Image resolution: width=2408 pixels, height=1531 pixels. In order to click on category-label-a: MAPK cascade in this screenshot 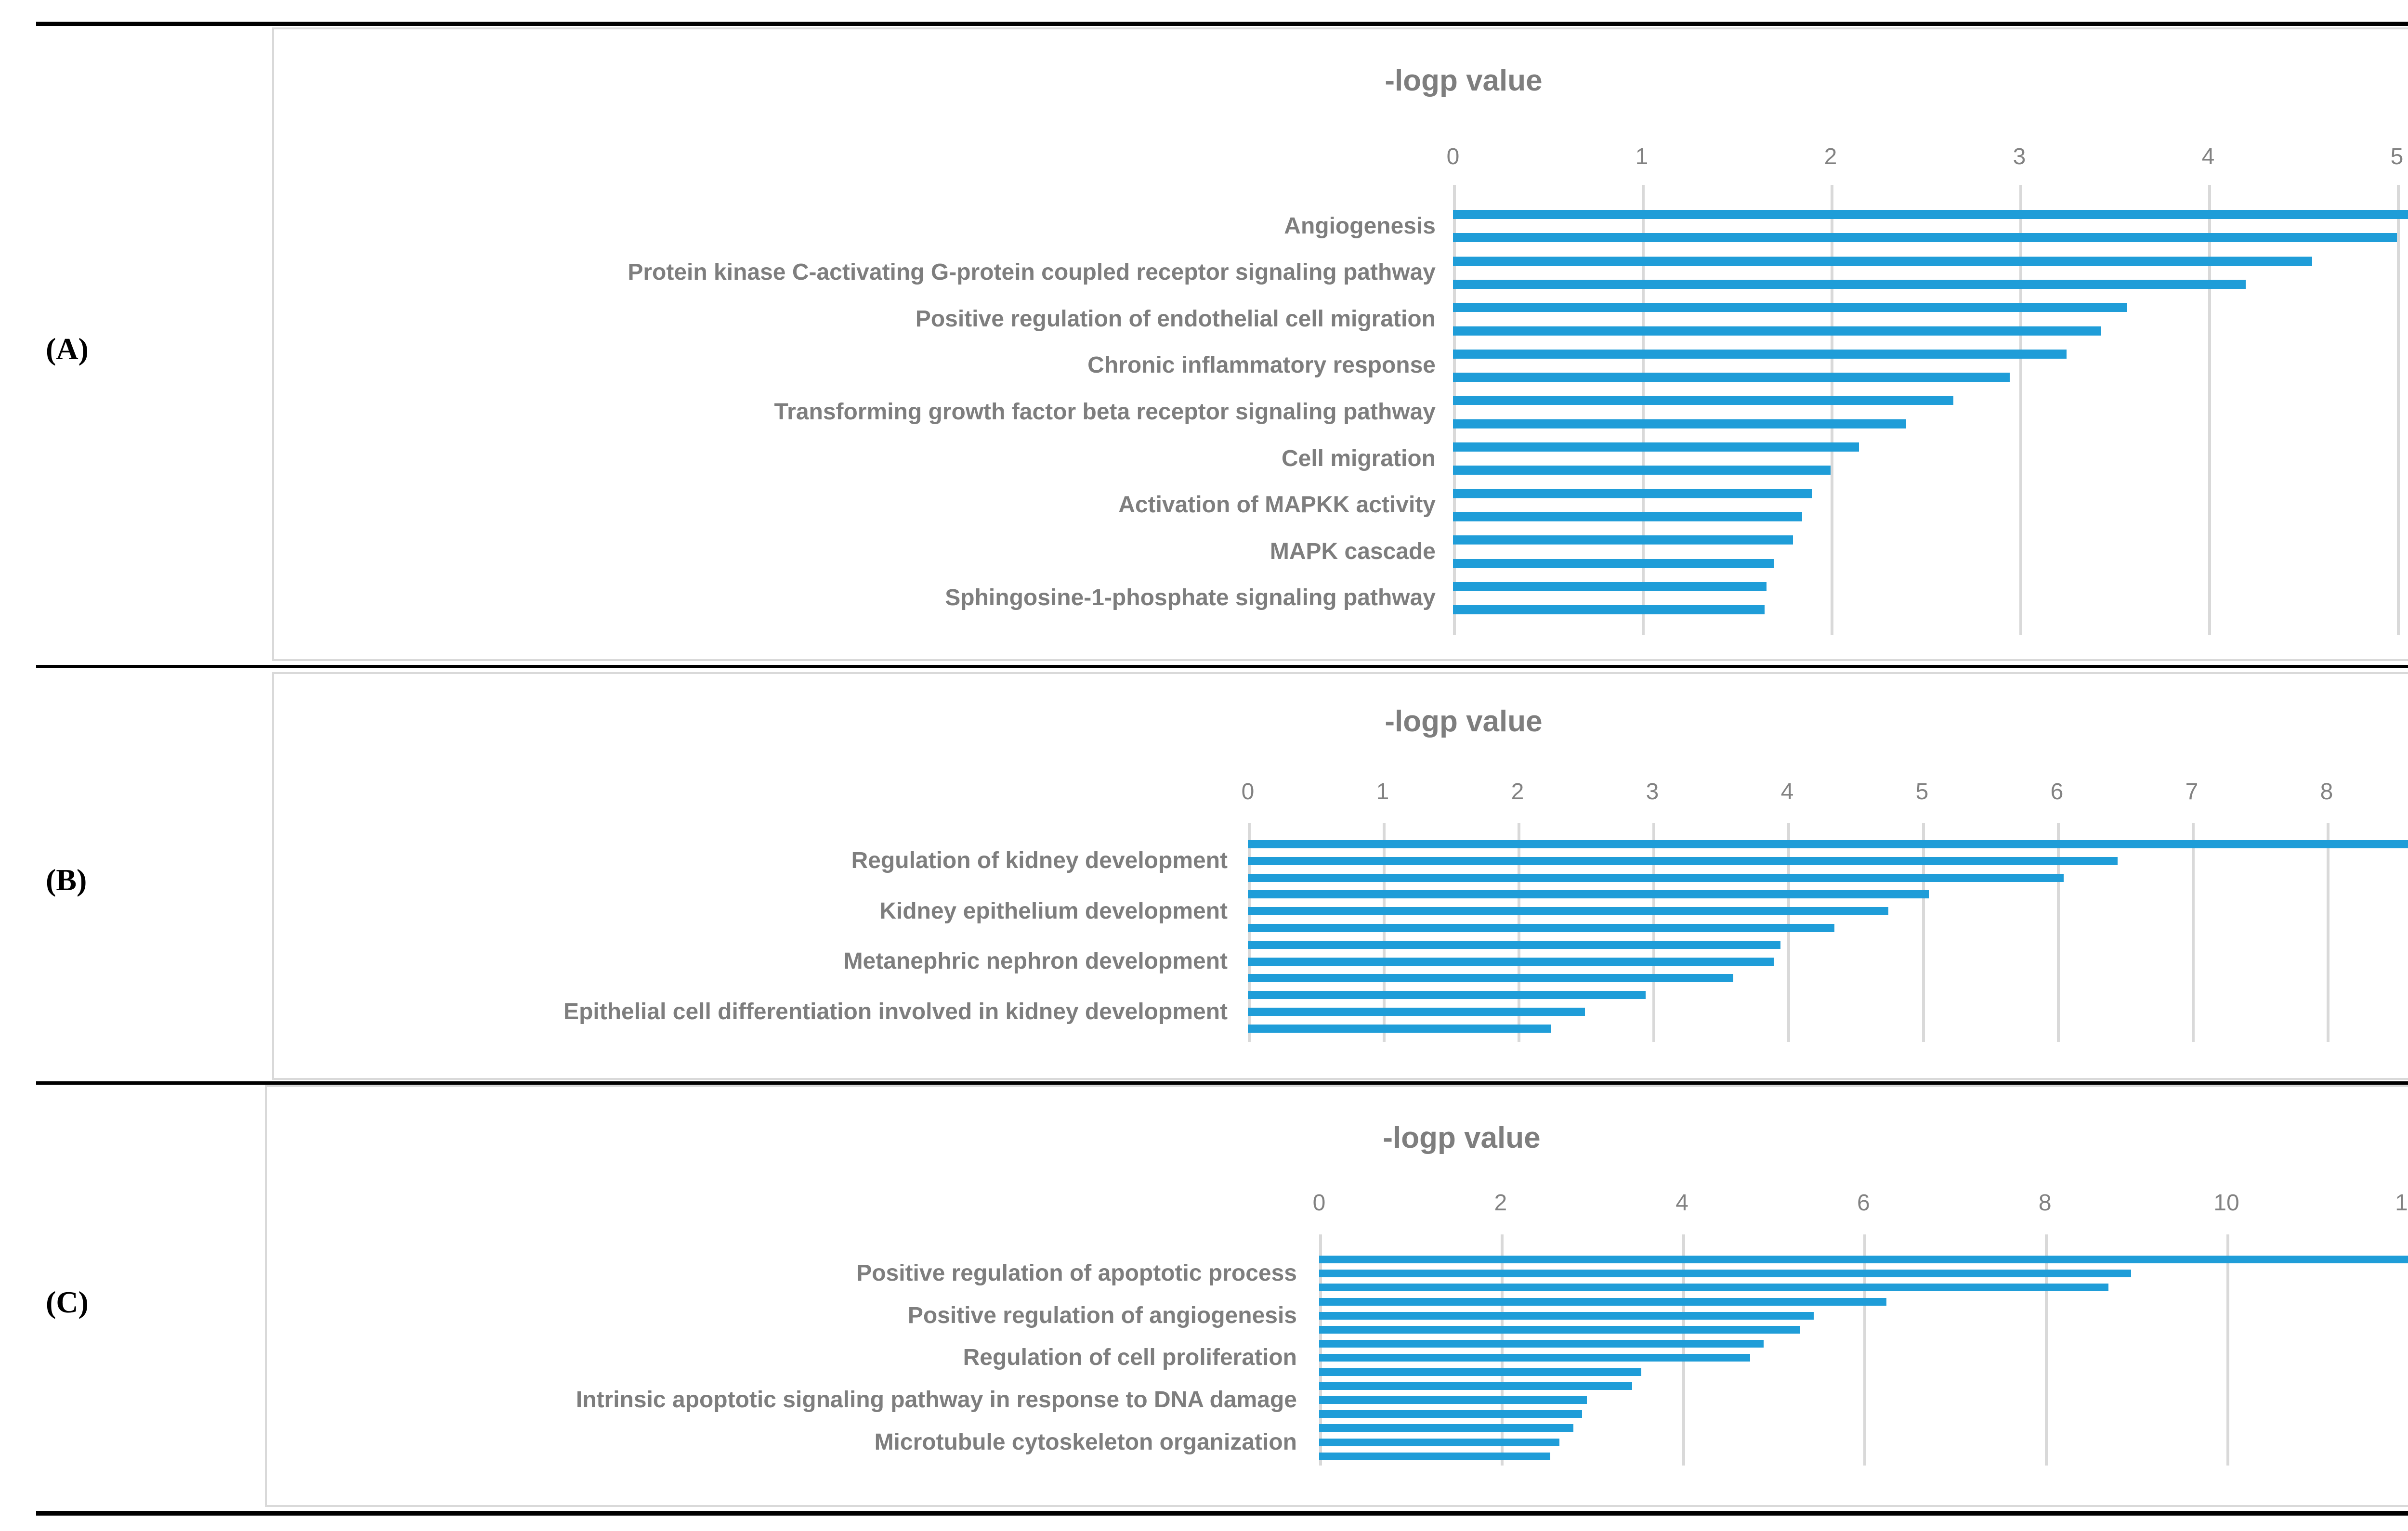, I will do `click(1352, 551)`.